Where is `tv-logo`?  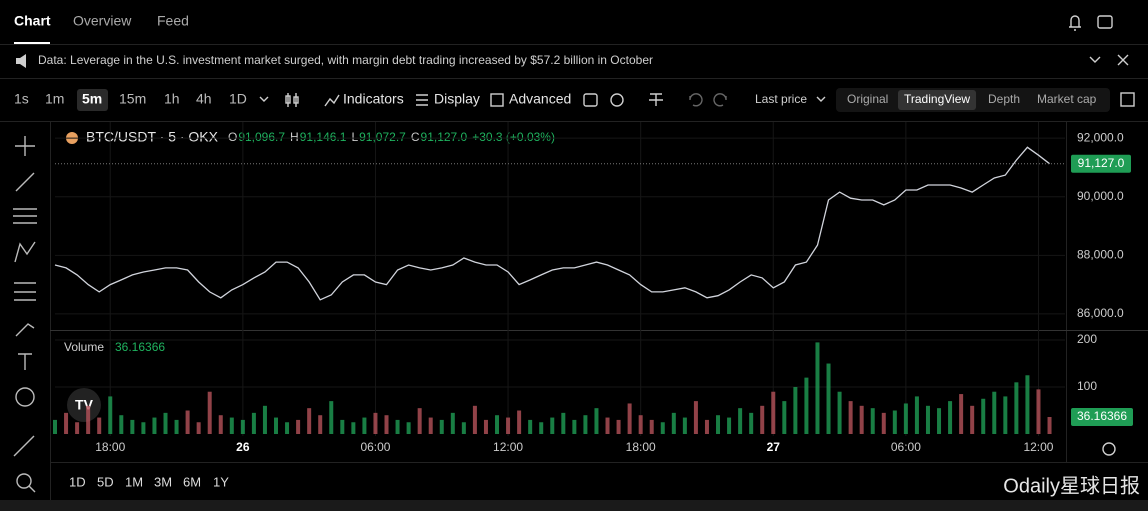
tv-logo is located at coordinates (84, 405).